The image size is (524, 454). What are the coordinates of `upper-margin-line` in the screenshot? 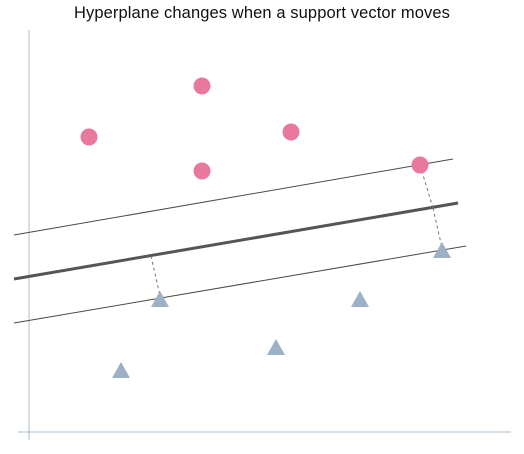 It's located at (233, 197).